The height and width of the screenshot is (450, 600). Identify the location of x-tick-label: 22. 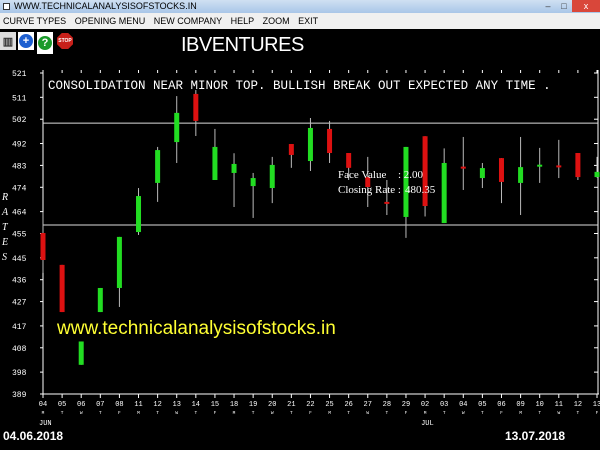
(310, 405).